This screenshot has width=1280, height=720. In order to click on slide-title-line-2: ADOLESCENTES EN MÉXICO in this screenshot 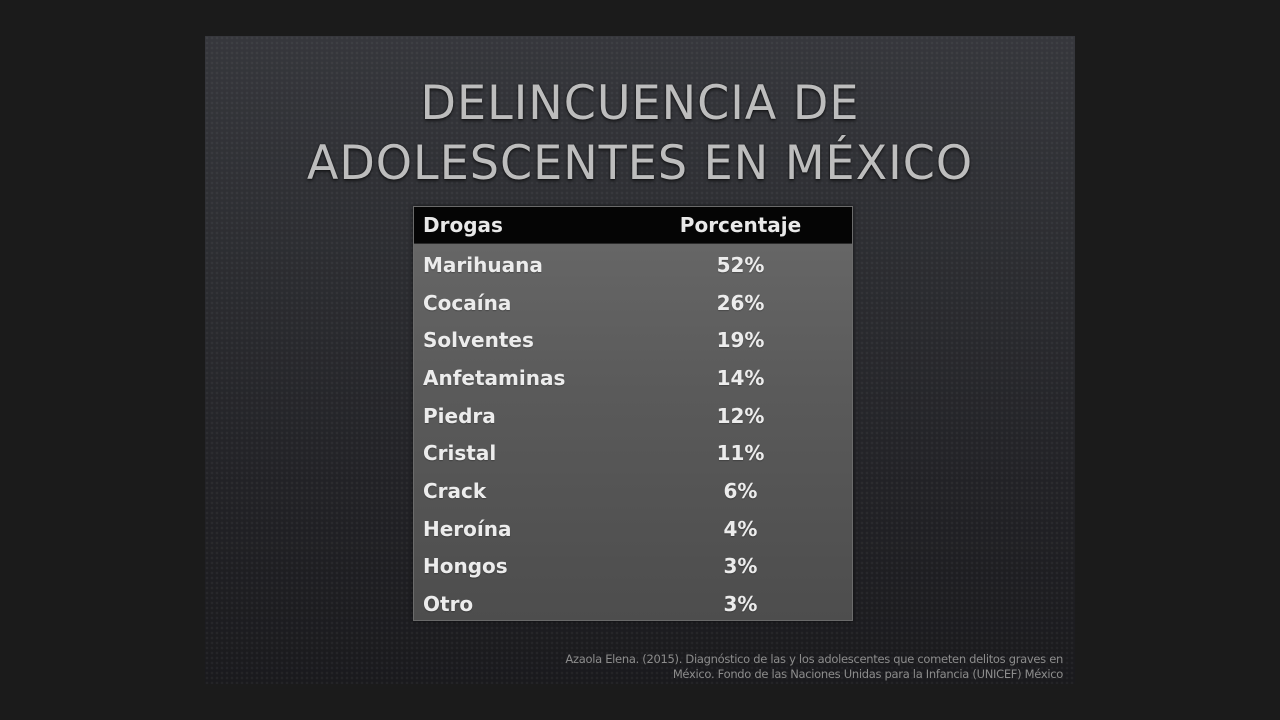, I will do `click(640, 163)`.